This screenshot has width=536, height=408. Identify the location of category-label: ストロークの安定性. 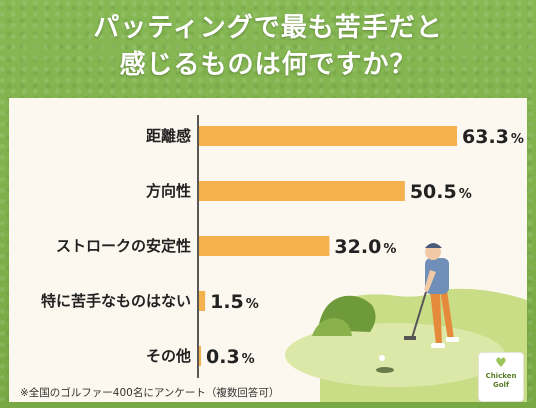
(123, 246).